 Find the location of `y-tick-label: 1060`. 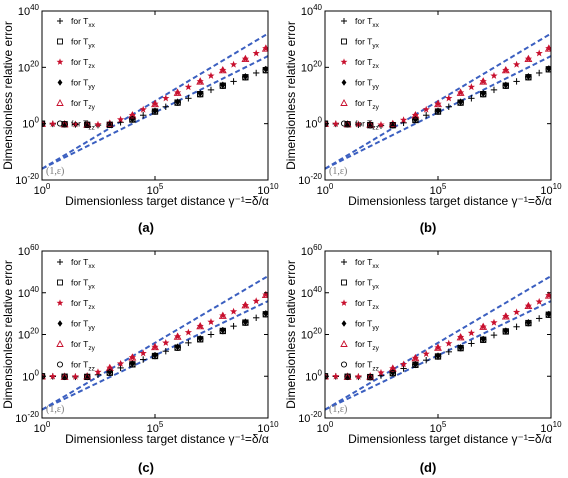

y-tick-label: 1060 is located at coordinates (29, 250).